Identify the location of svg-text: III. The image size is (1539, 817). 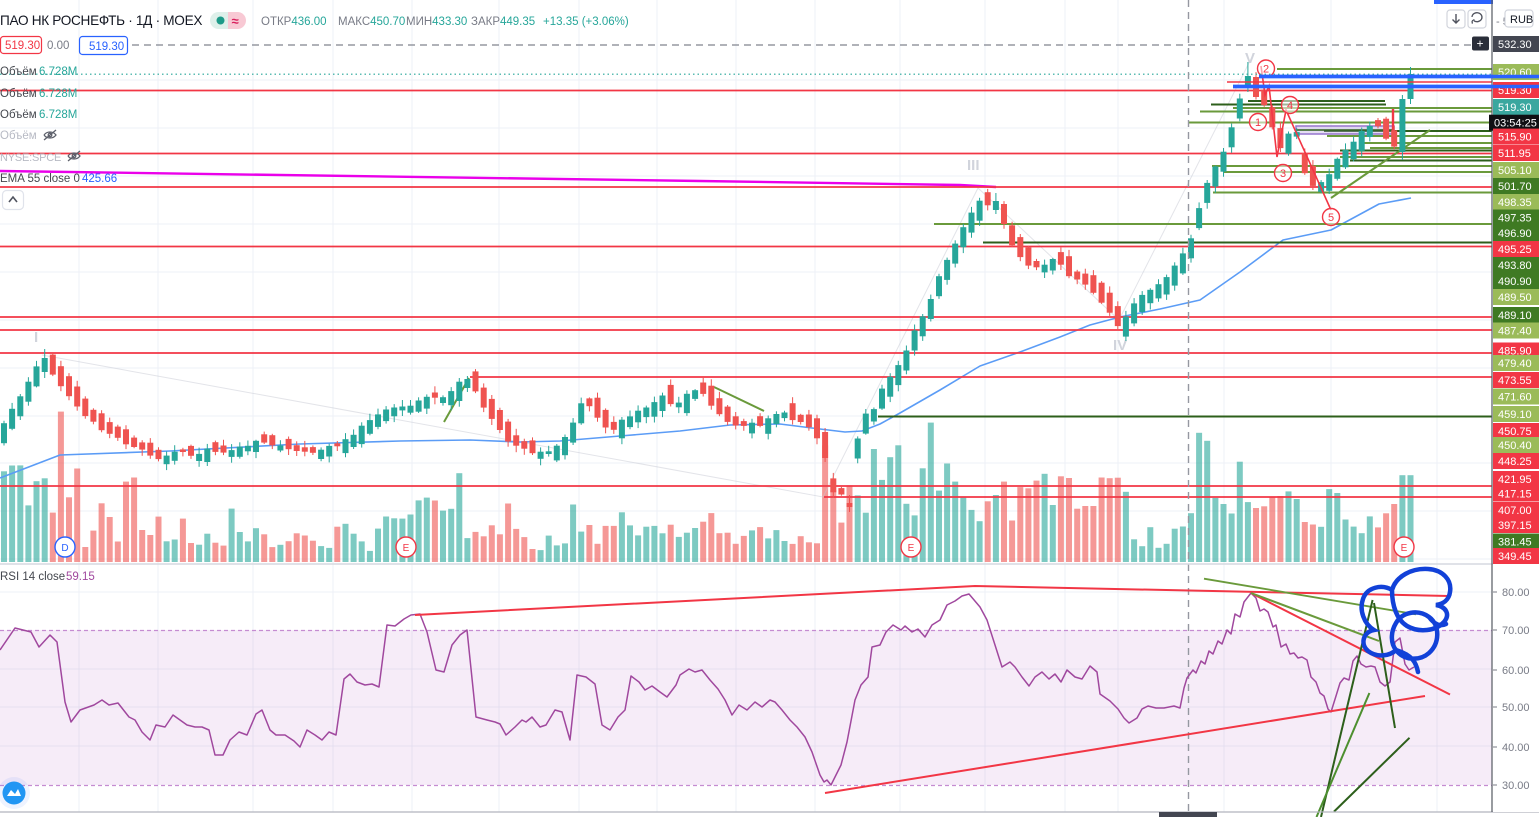
(973, 165).